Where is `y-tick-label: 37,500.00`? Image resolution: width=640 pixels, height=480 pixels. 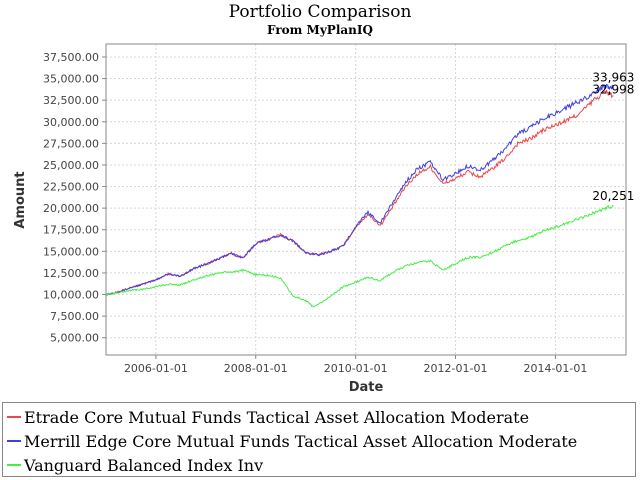 y-tick-label: 37,500.00 is located at coordinates (71, 57).